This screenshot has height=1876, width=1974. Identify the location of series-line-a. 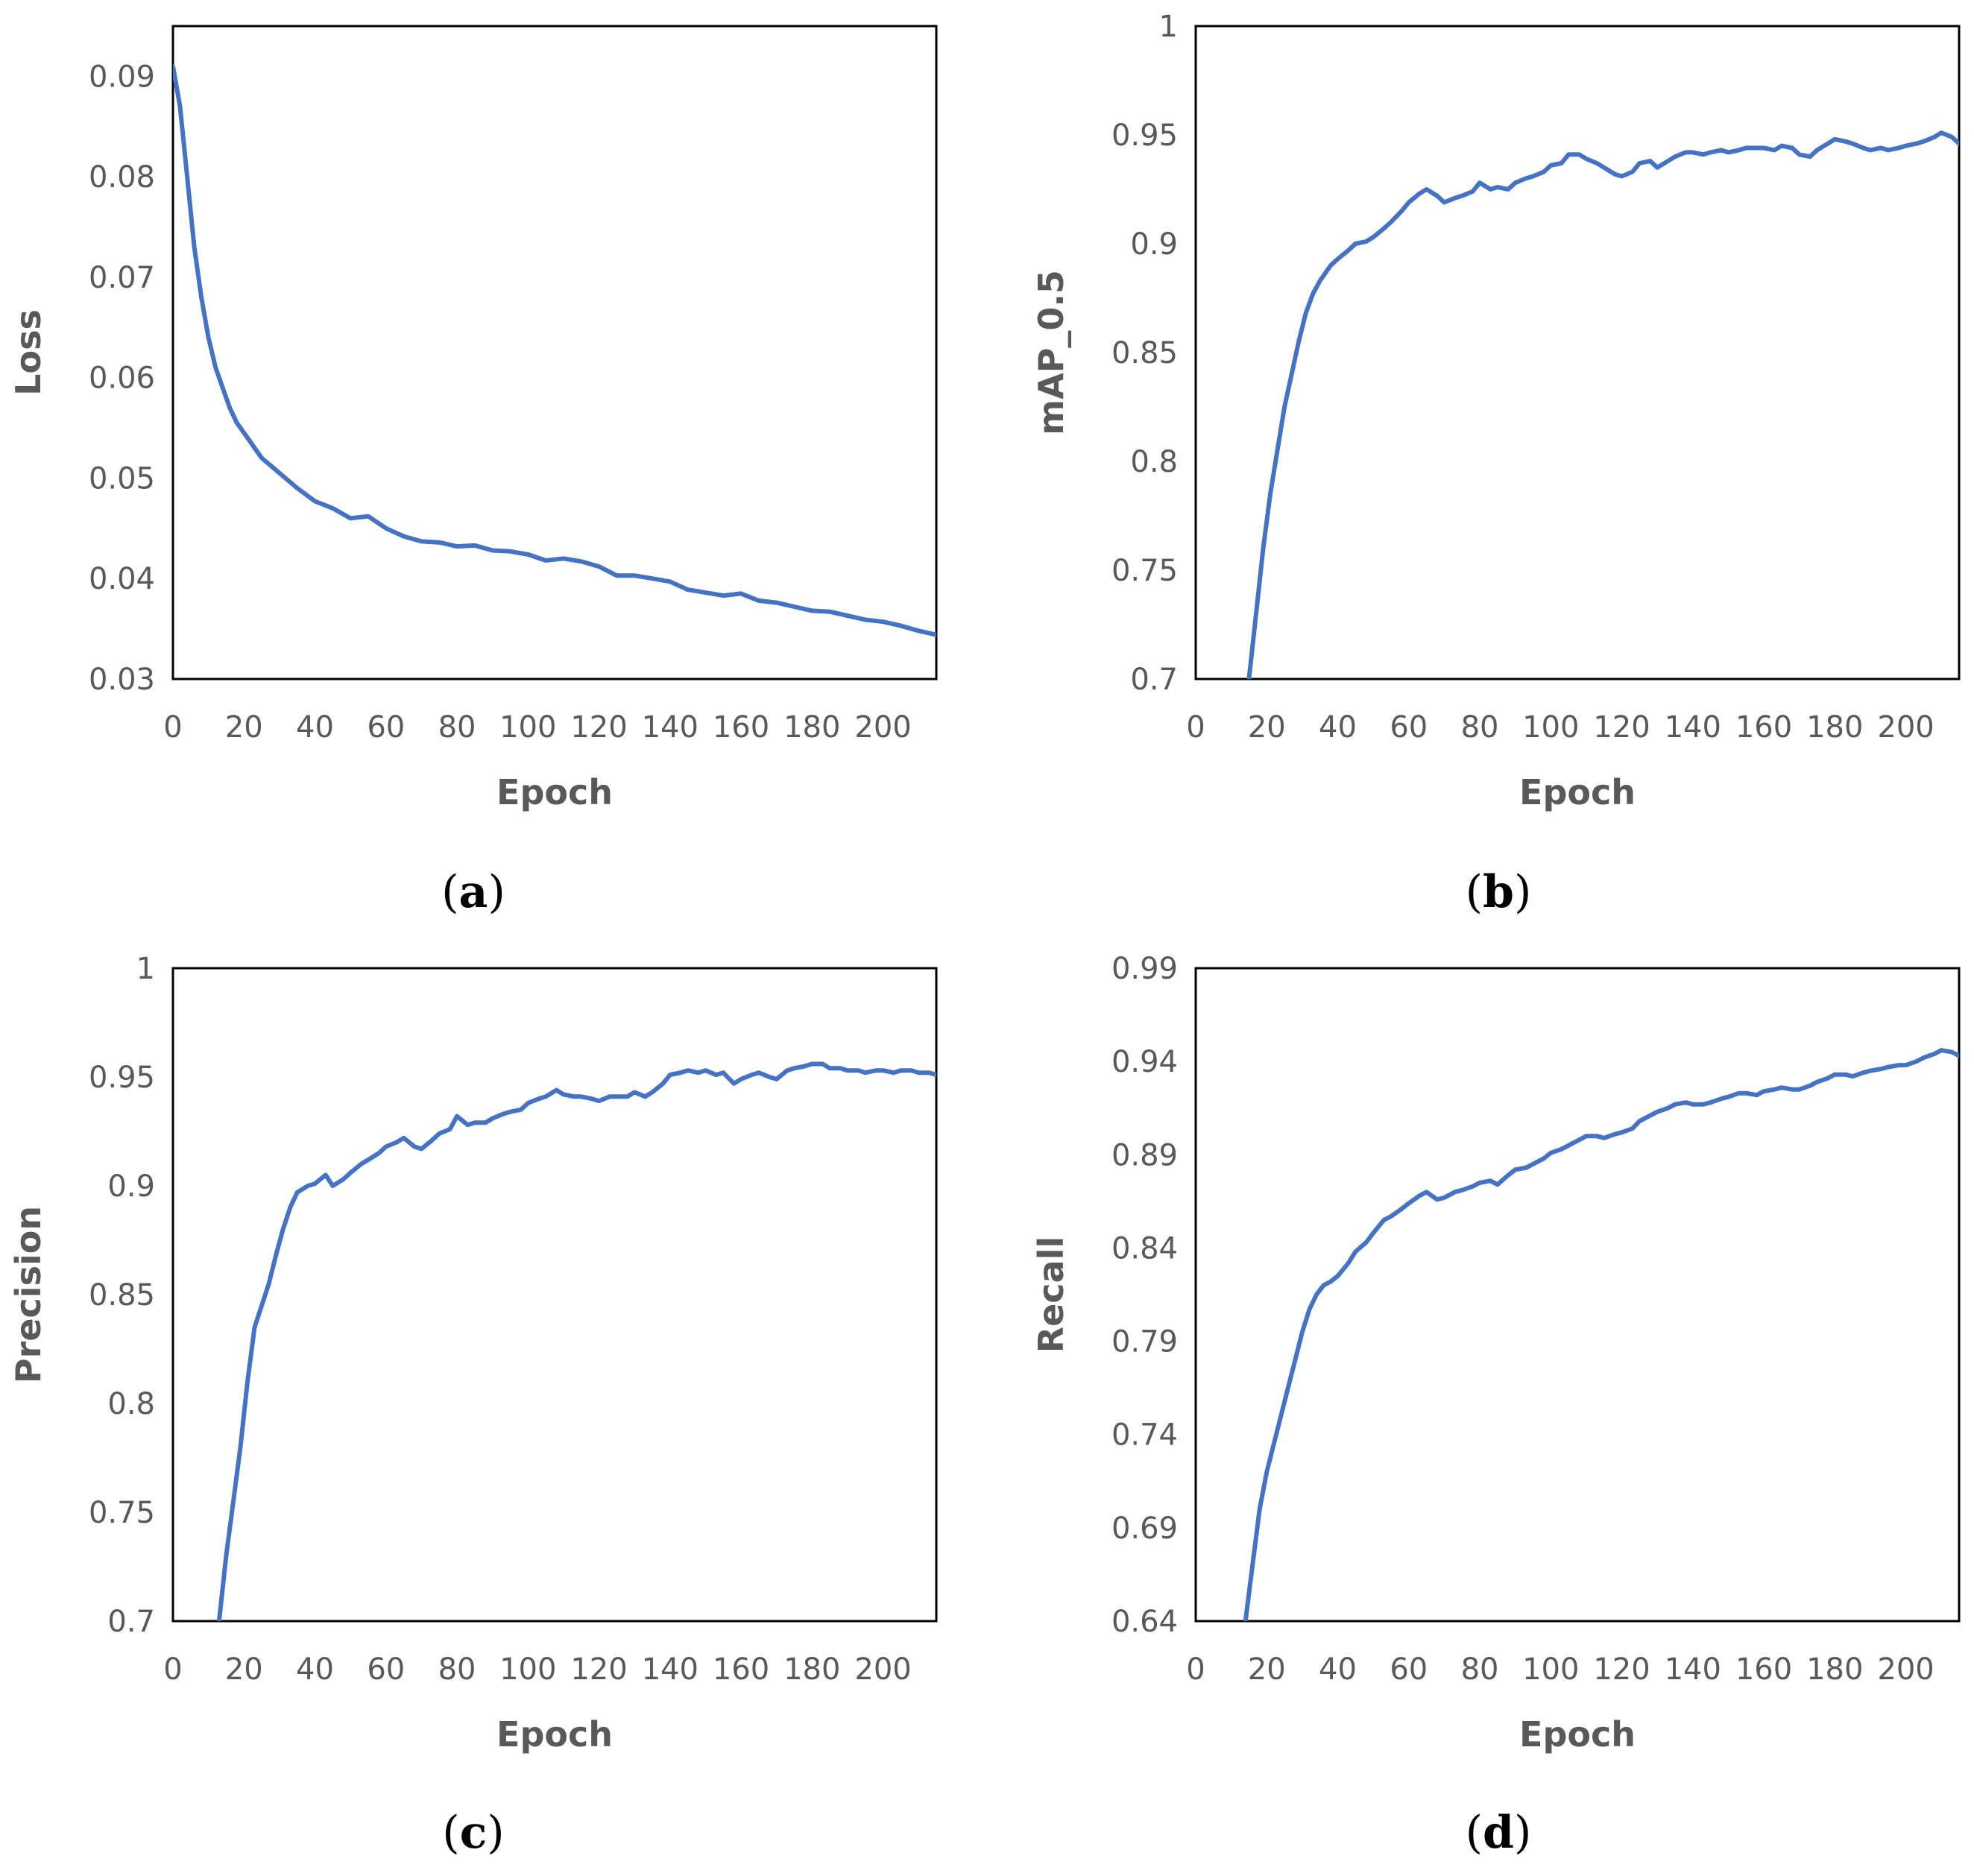
(554, 350).